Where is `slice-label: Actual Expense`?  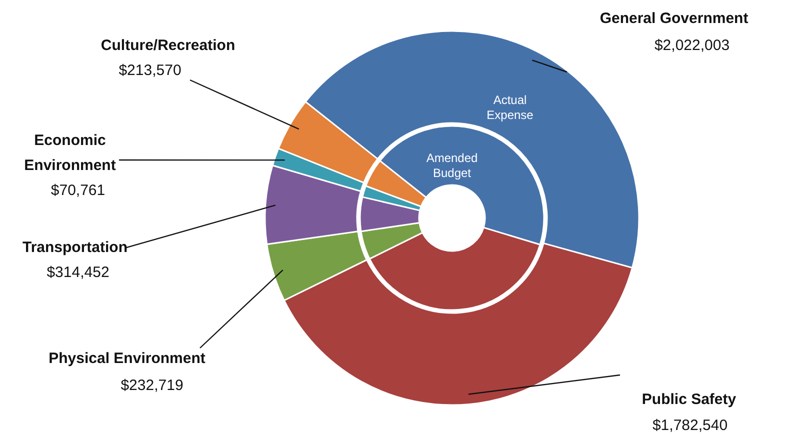 slice-label: Actual Expense is located at coordinates (510, 107).